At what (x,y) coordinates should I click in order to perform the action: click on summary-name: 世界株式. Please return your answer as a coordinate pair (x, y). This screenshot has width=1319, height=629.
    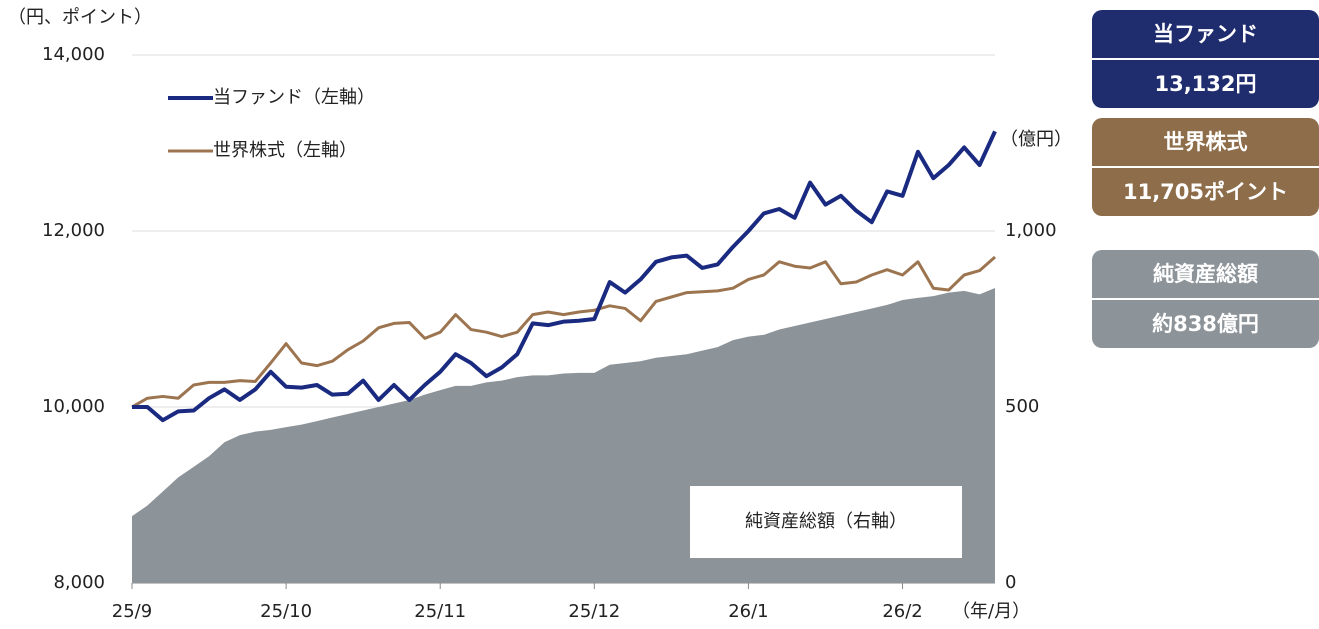
    Looking at the image, I should click on (1205, 142).